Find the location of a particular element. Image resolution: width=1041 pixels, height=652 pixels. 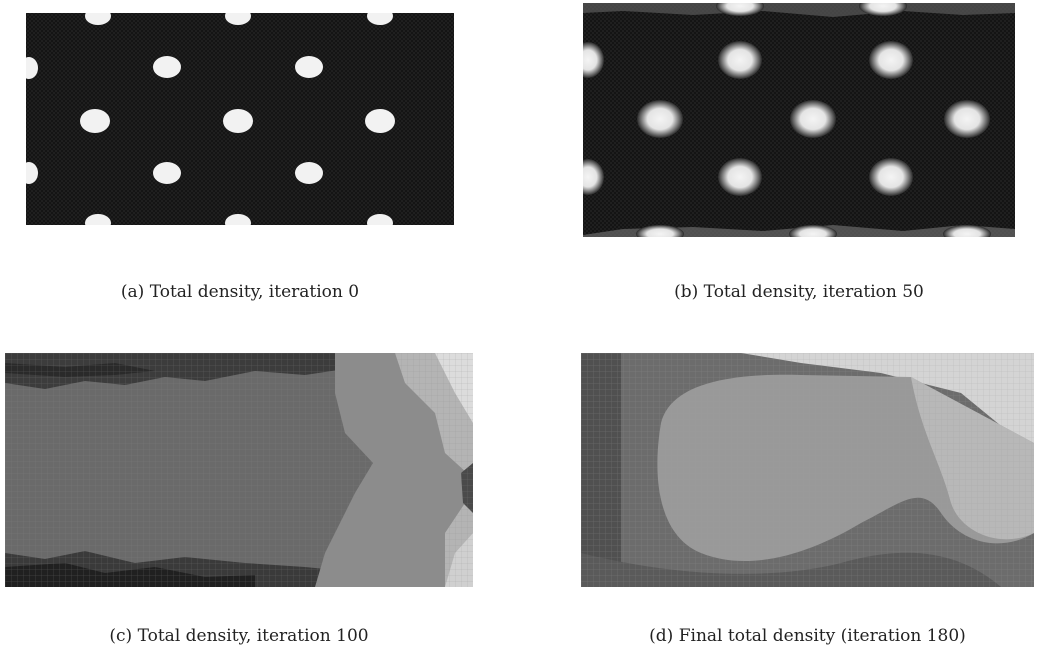

panel-a-image is located at coordinates (240, 119).